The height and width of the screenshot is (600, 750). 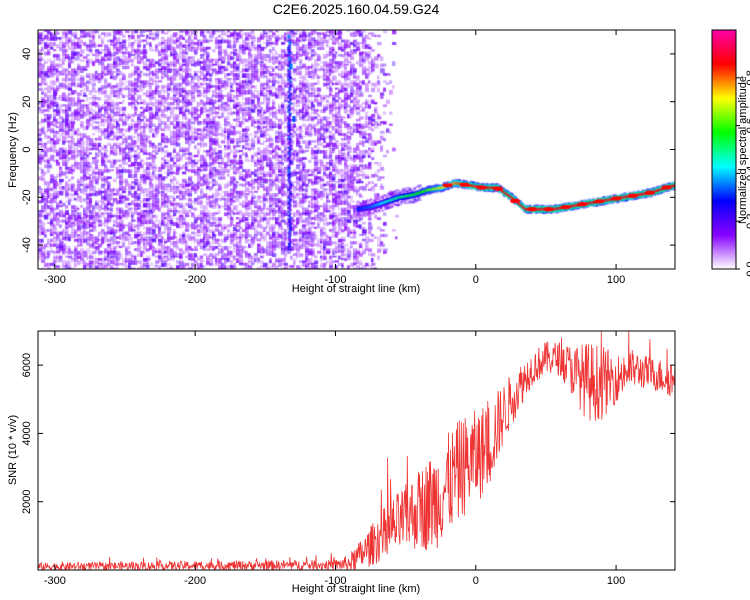 What do you see at coordinates (747, 125) in the screenshot?
I see `colorbar-tick-label: 0.6` at bounding box center [747, 125].